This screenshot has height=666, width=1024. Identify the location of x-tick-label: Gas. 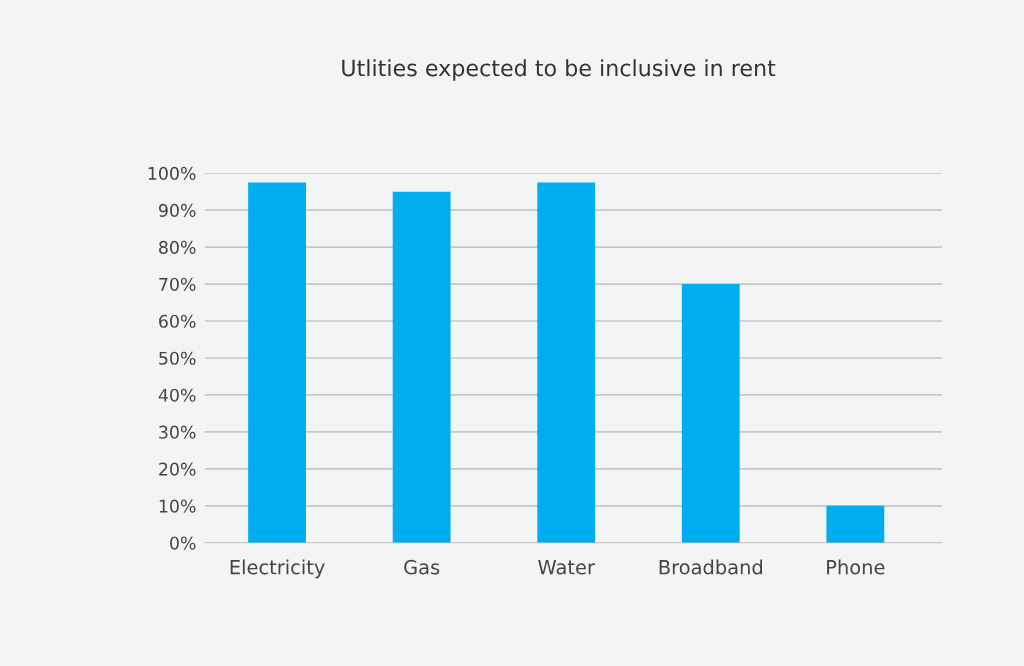
(422, 567).